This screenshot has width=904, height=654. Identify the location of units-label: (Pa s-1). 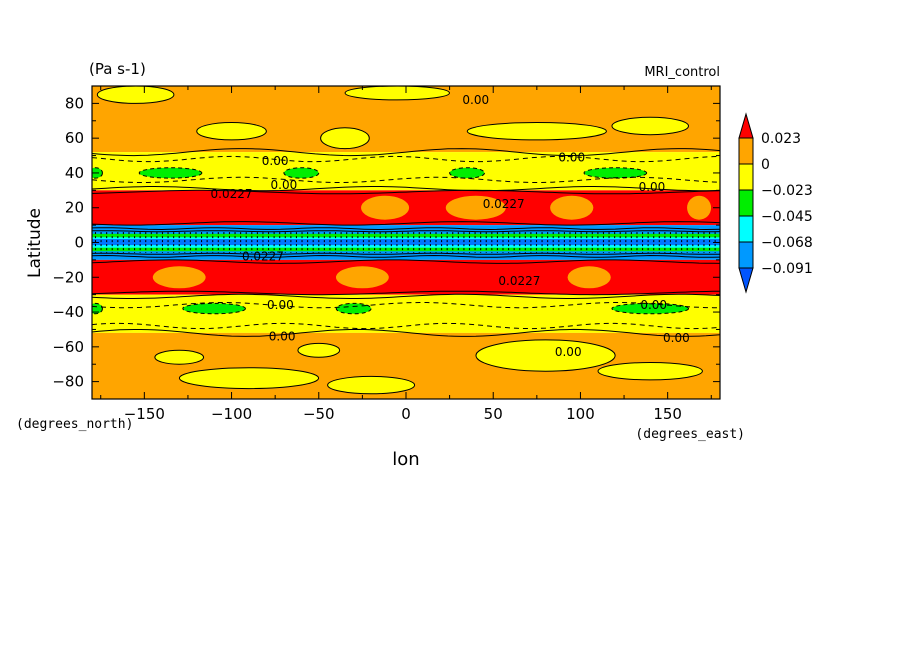
(117, 69).